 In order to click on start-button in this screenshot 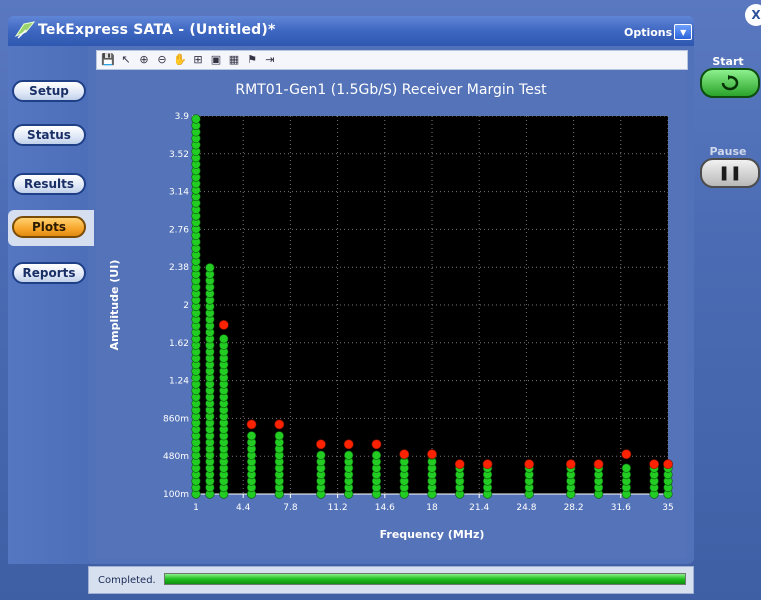, I will do `click(730, 83)`.